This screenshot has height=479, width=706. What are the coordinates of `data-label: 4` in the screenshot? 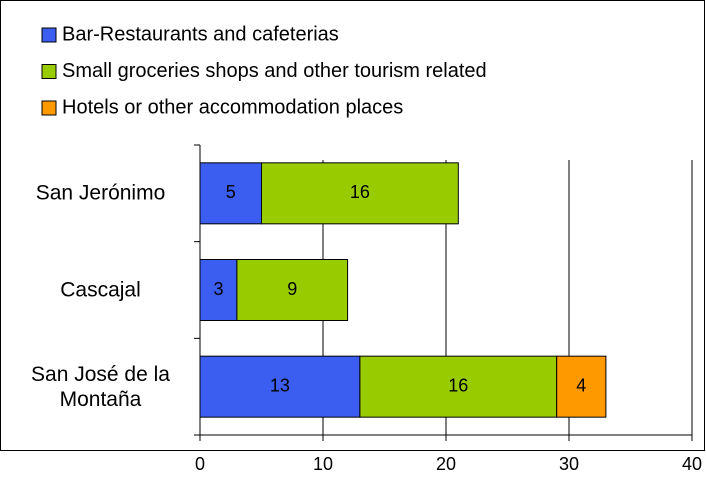 It's located at (581, 385).